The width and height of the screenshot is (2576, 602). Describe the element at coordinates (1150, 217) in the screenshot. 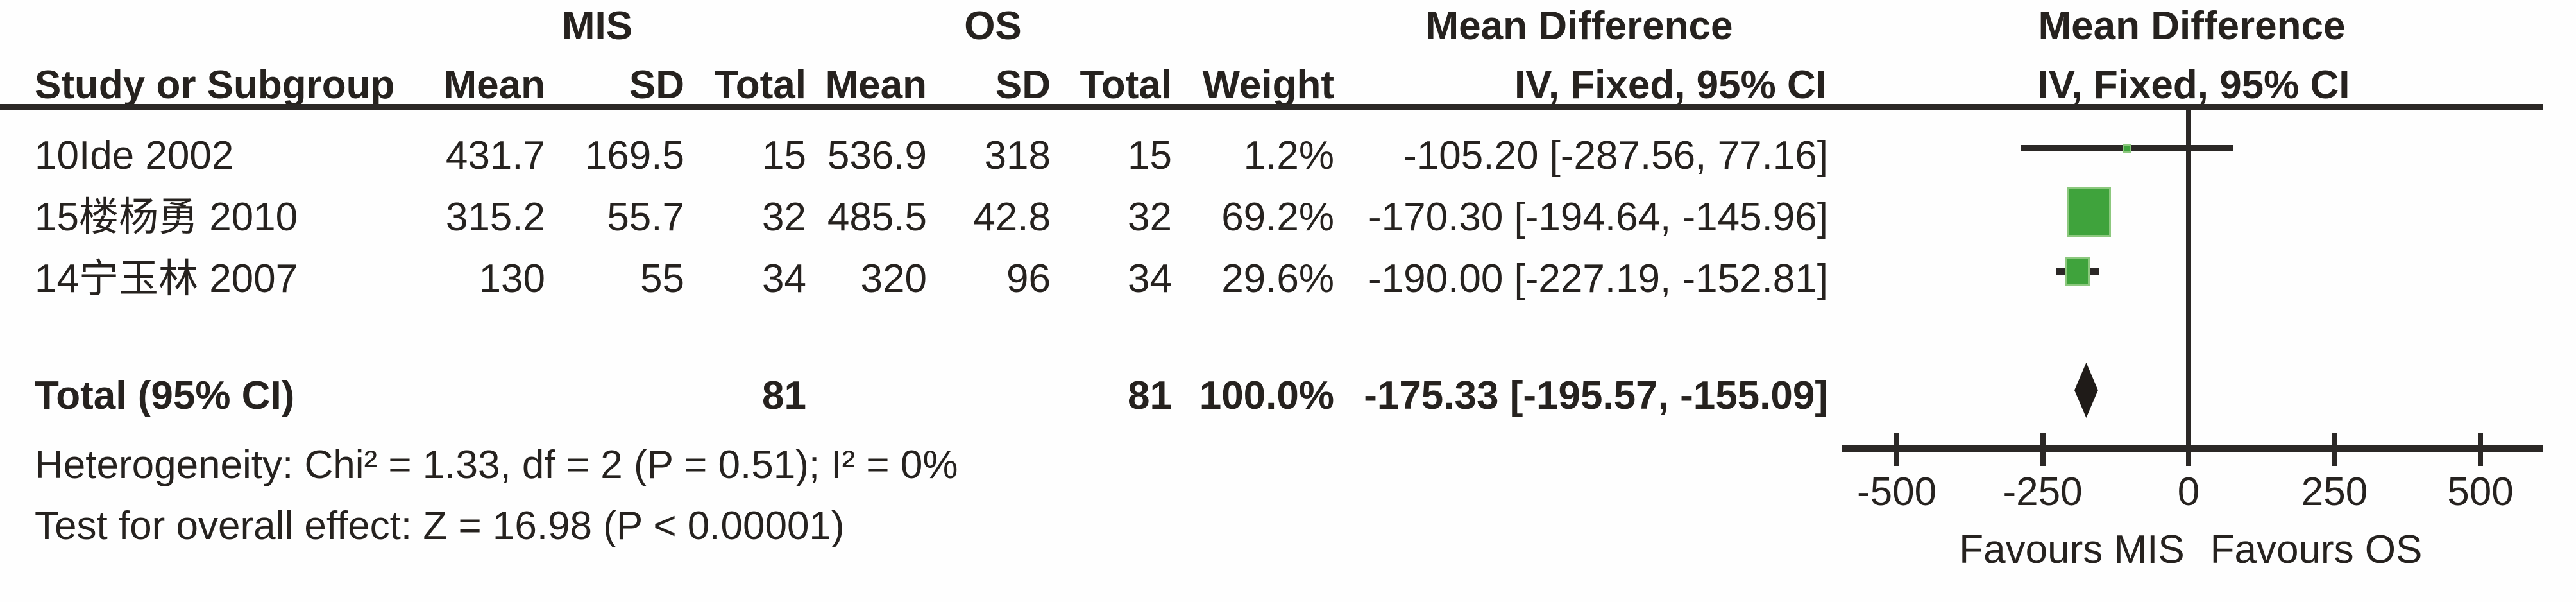

I see `study-total2: 32` at that location.